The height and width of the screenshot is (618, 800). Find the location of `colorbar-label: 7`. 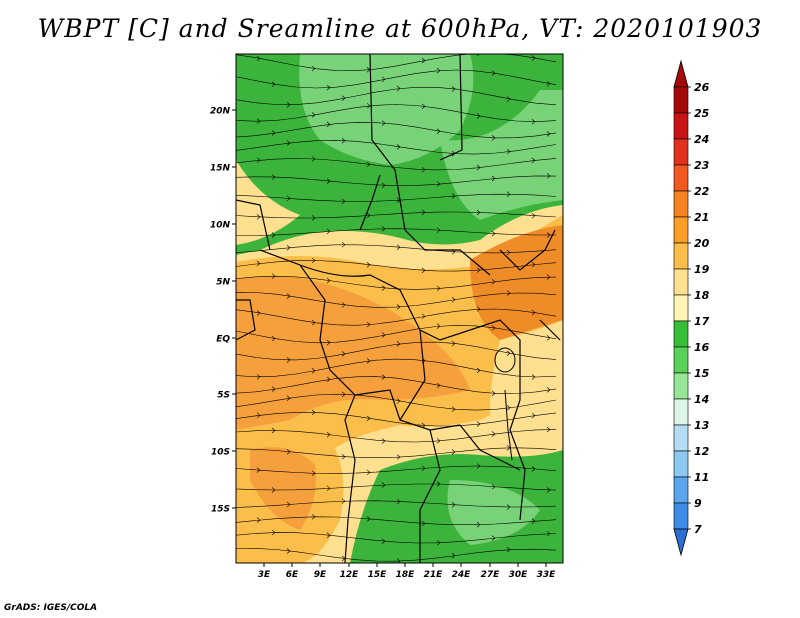

colorbar-label: 7 is located at coordinates (698, 529).